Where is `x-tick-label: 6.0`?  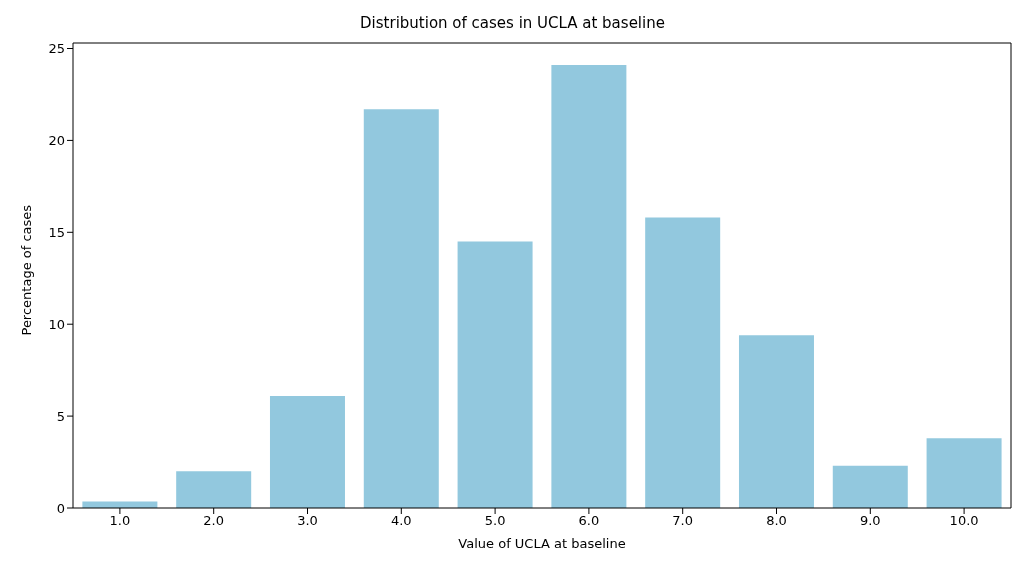
x-tick-label: 6.0 is located at coordinates (589, 521).